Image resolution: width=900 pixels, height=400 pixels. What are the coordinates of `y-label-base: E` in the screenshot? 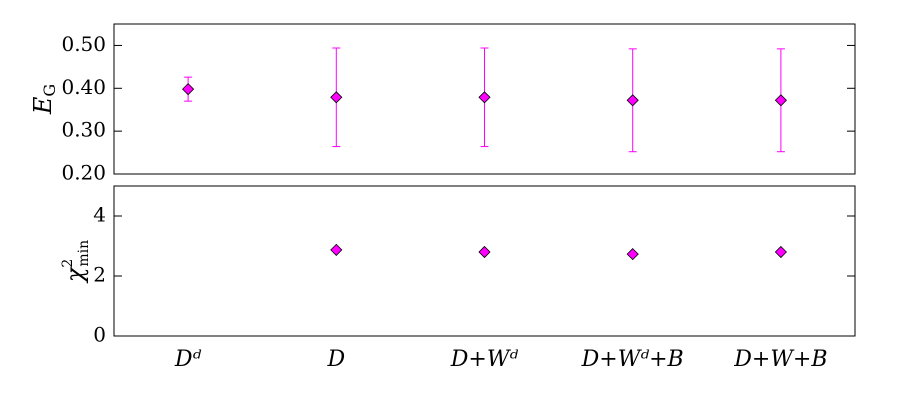 It's located at (43, 105).